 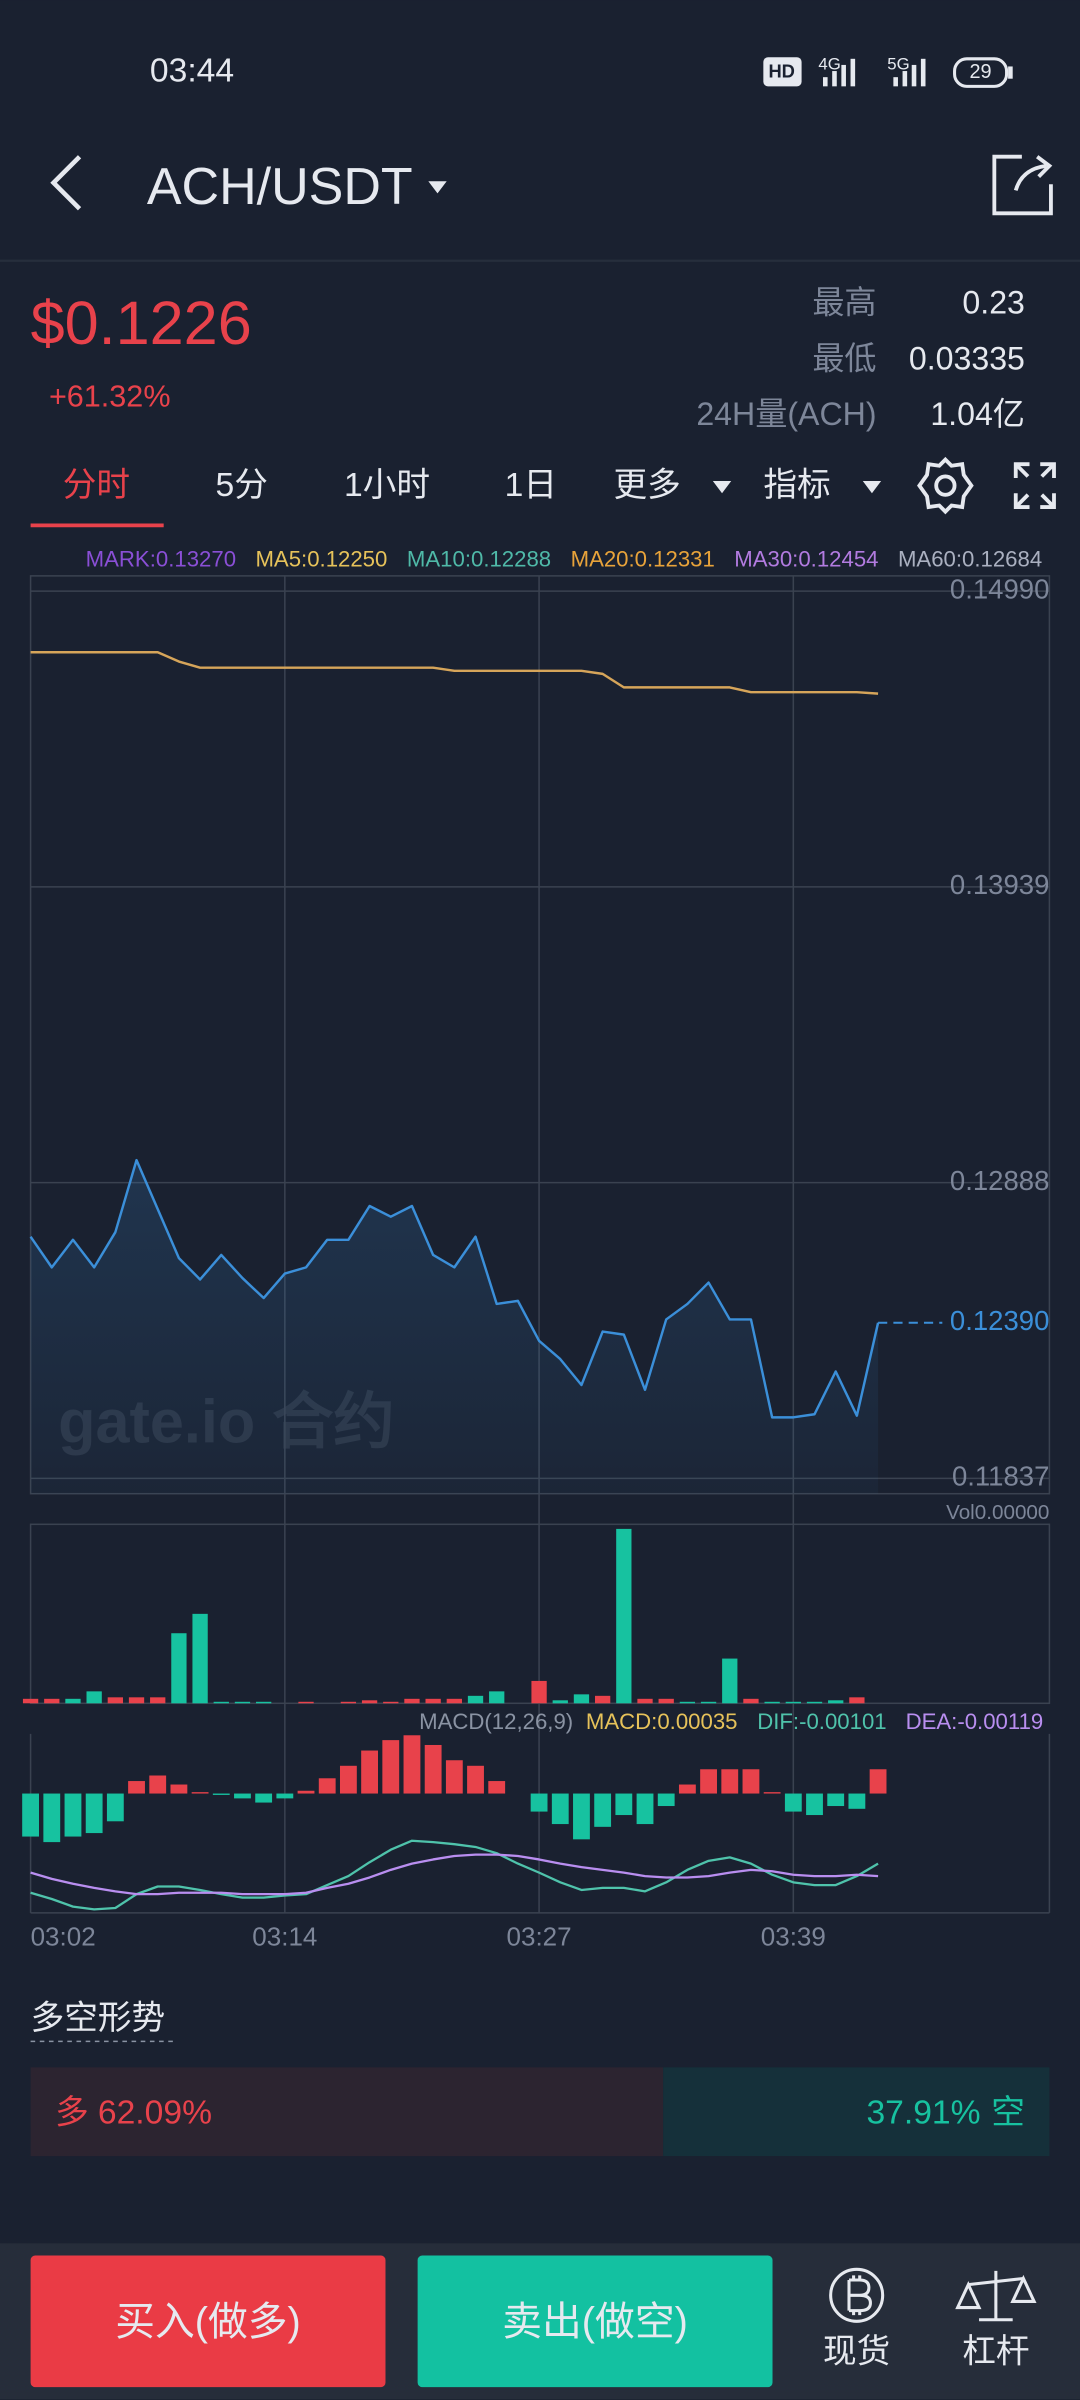 I want to click on buy-button, so click(x=208, y=2321).